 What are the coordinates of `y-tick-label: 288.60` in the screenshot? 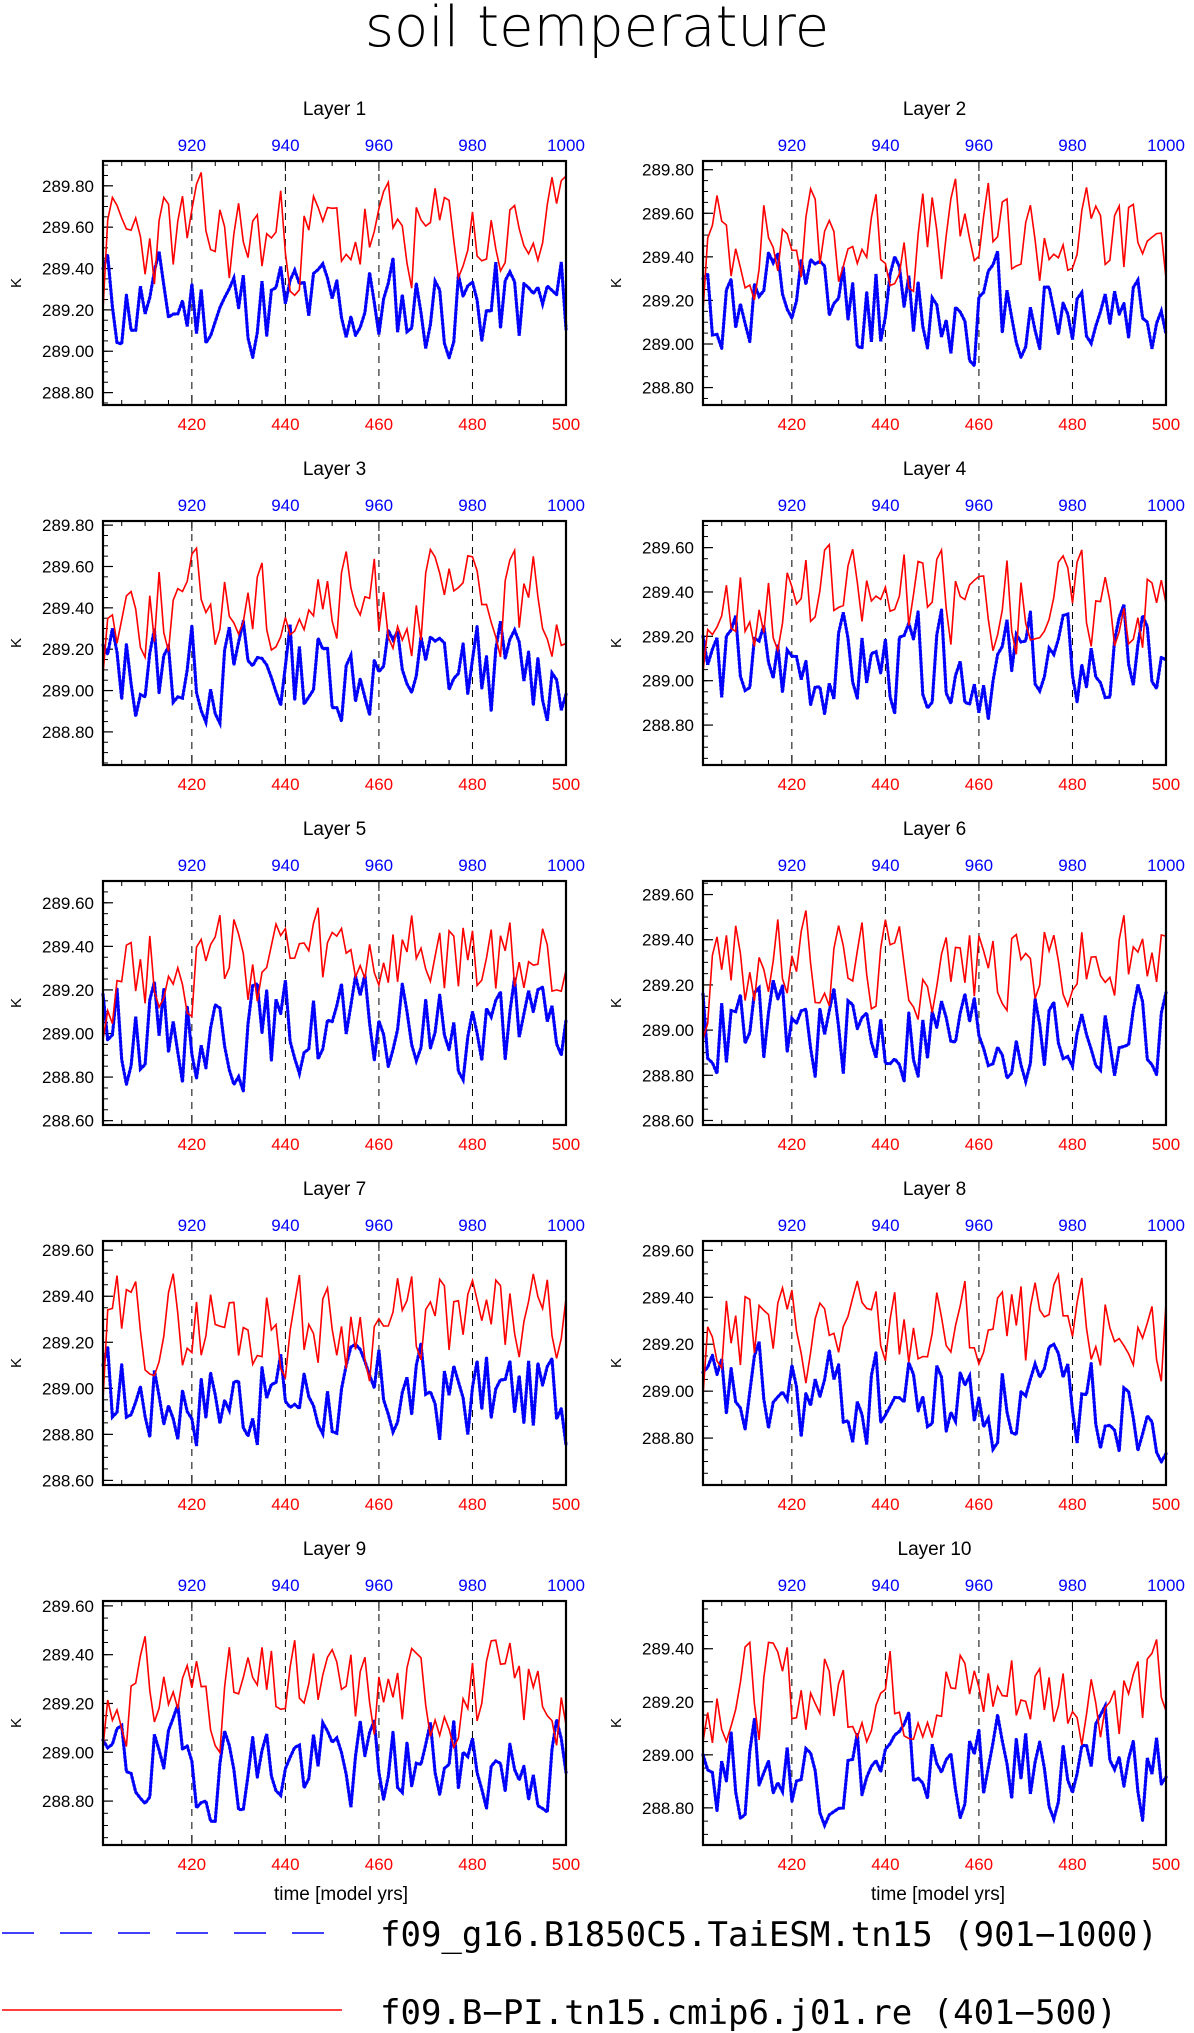 It's located at (68, 1480).